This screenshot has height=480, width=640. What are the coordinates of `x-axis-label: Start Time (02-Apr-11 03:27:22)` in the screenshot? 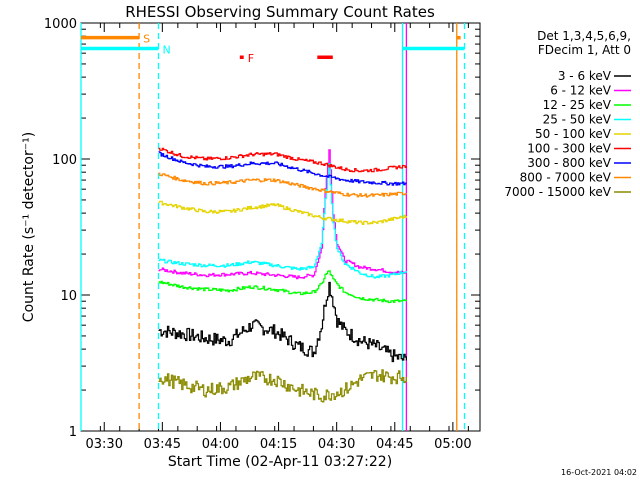 It's located at (280, 462).